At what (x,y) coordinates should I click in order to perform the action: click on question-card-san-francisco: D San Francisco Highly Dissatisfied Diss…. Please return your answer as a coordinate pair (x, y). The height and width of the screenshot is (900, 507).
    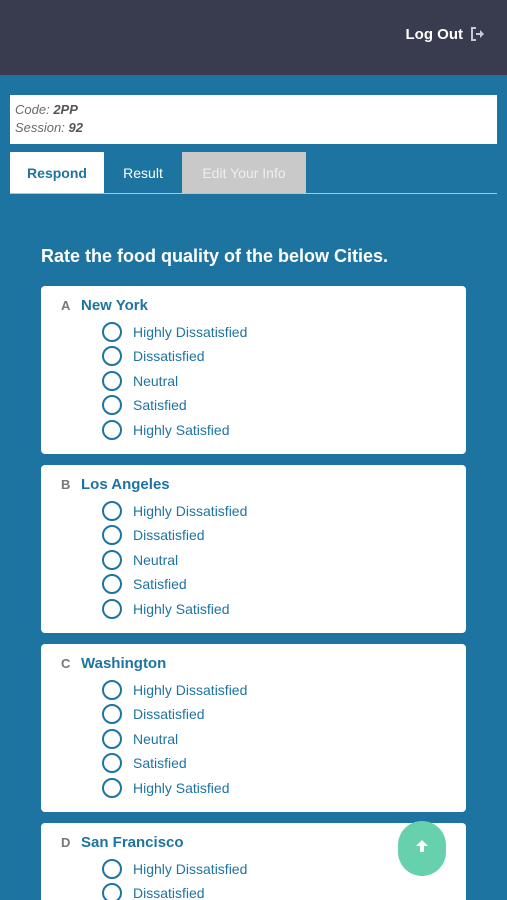
    Looking at the image, I should click on (253, 861).